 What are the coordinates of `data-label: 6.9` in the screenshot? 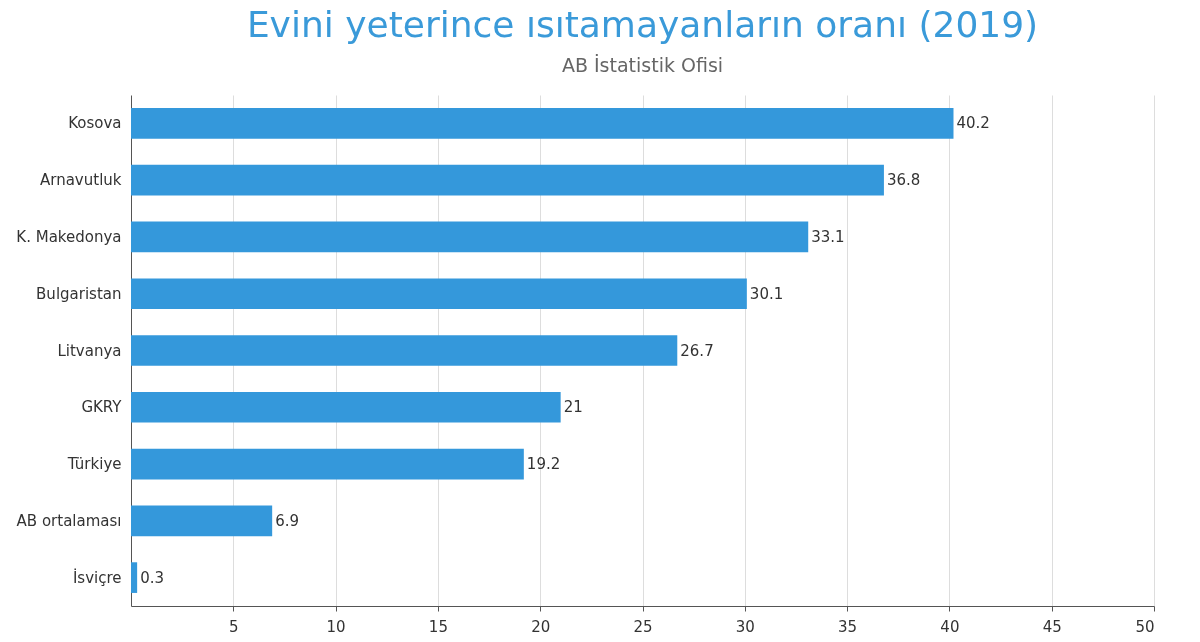 It's located at (287, 520).